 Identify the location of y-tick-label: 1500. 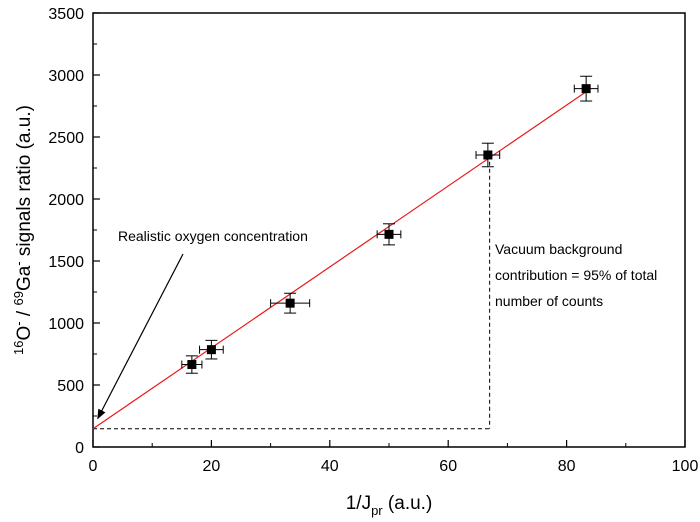
(66, 262).